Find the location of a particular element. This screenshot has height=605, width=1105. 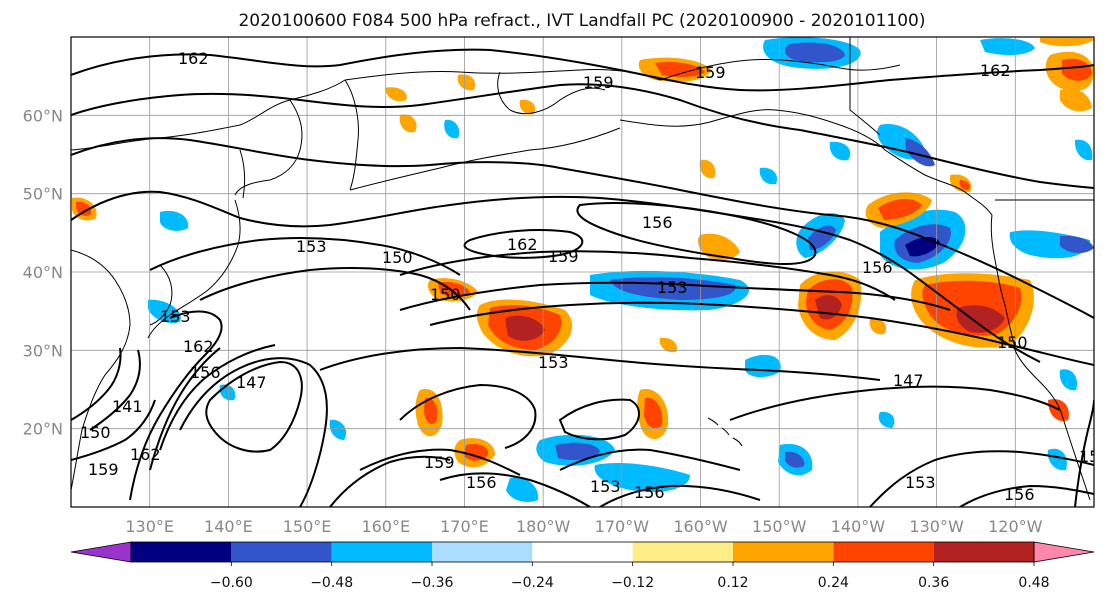

coast-japan is located at coordinates (194, 269).